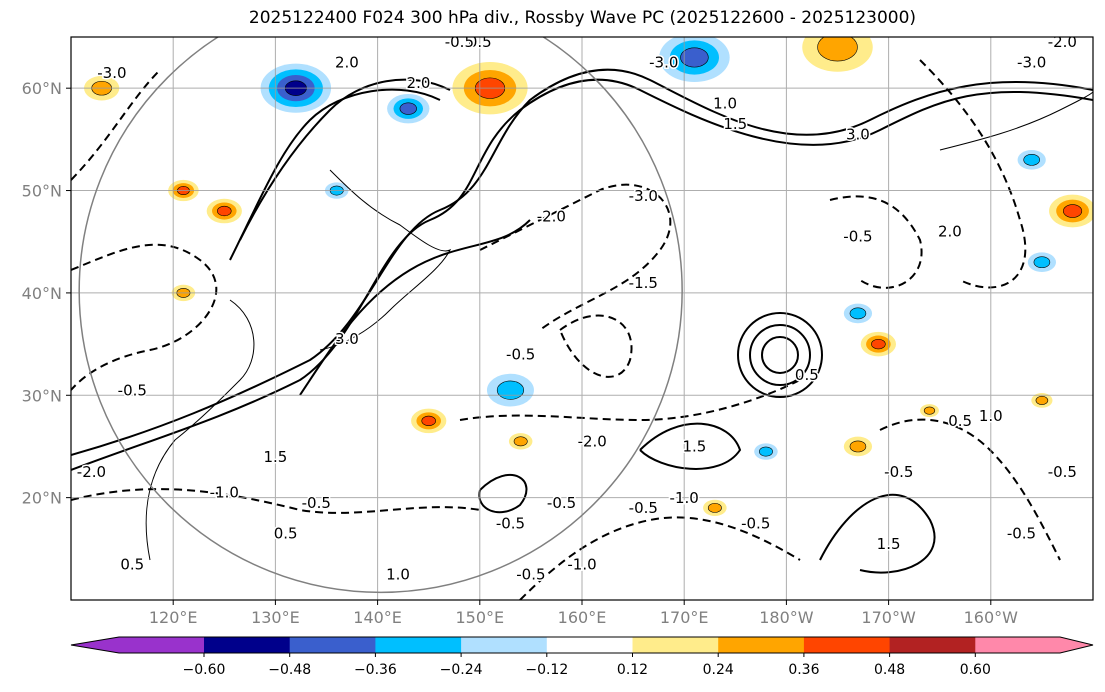  Describe the element at coordinates (1034, 645) in the screenshot. I see `colorbar-extend-max` at that location.